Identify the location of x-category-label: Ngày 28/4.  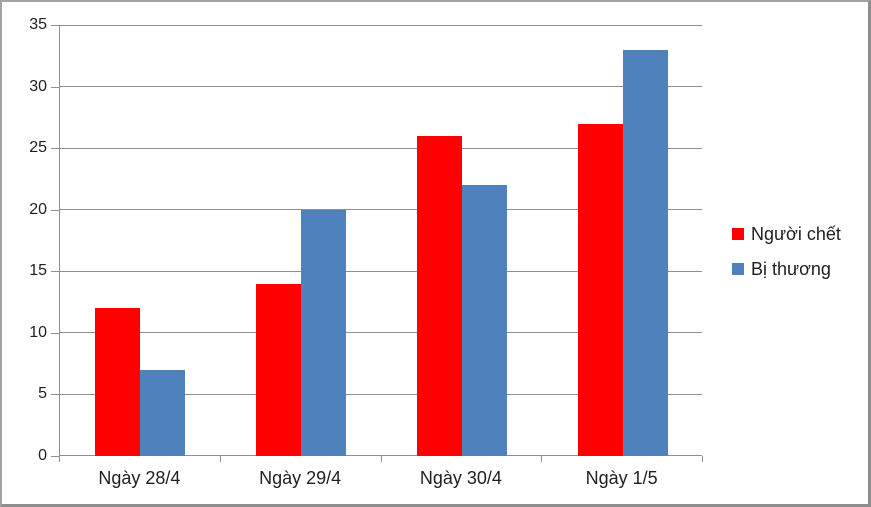
(139, 478).